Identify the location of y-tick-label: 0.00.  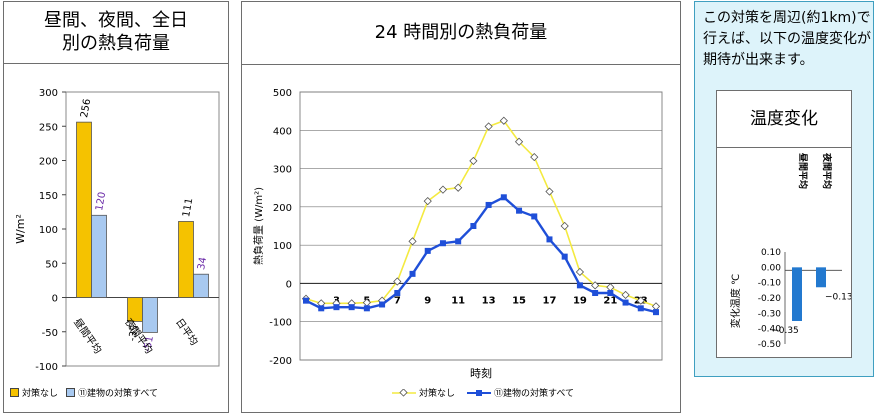
(771, 268).